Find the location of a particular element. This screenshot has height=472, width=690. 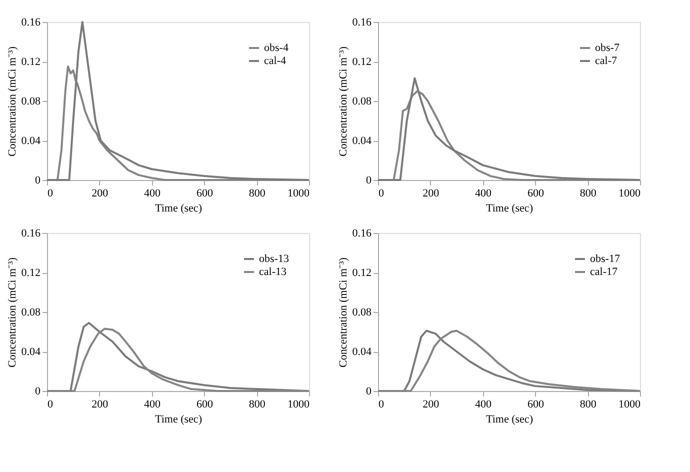

legend-label: cal-4 is located at coordinates (275, 61).